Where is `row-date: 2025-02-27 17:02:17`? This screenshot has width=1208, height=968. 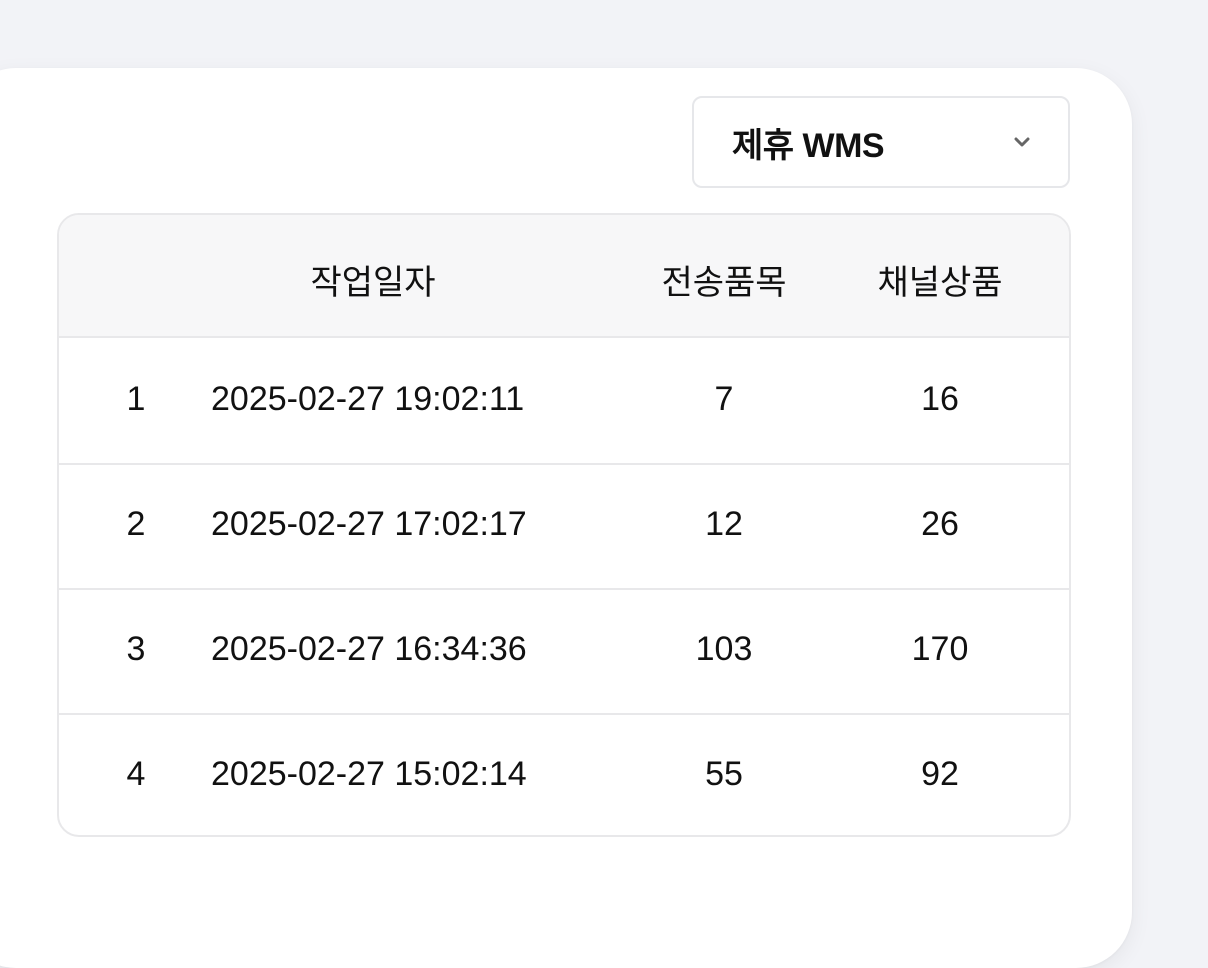
row-date: 2025-02-27 17:02:17 is located at coordinates (369, 524).